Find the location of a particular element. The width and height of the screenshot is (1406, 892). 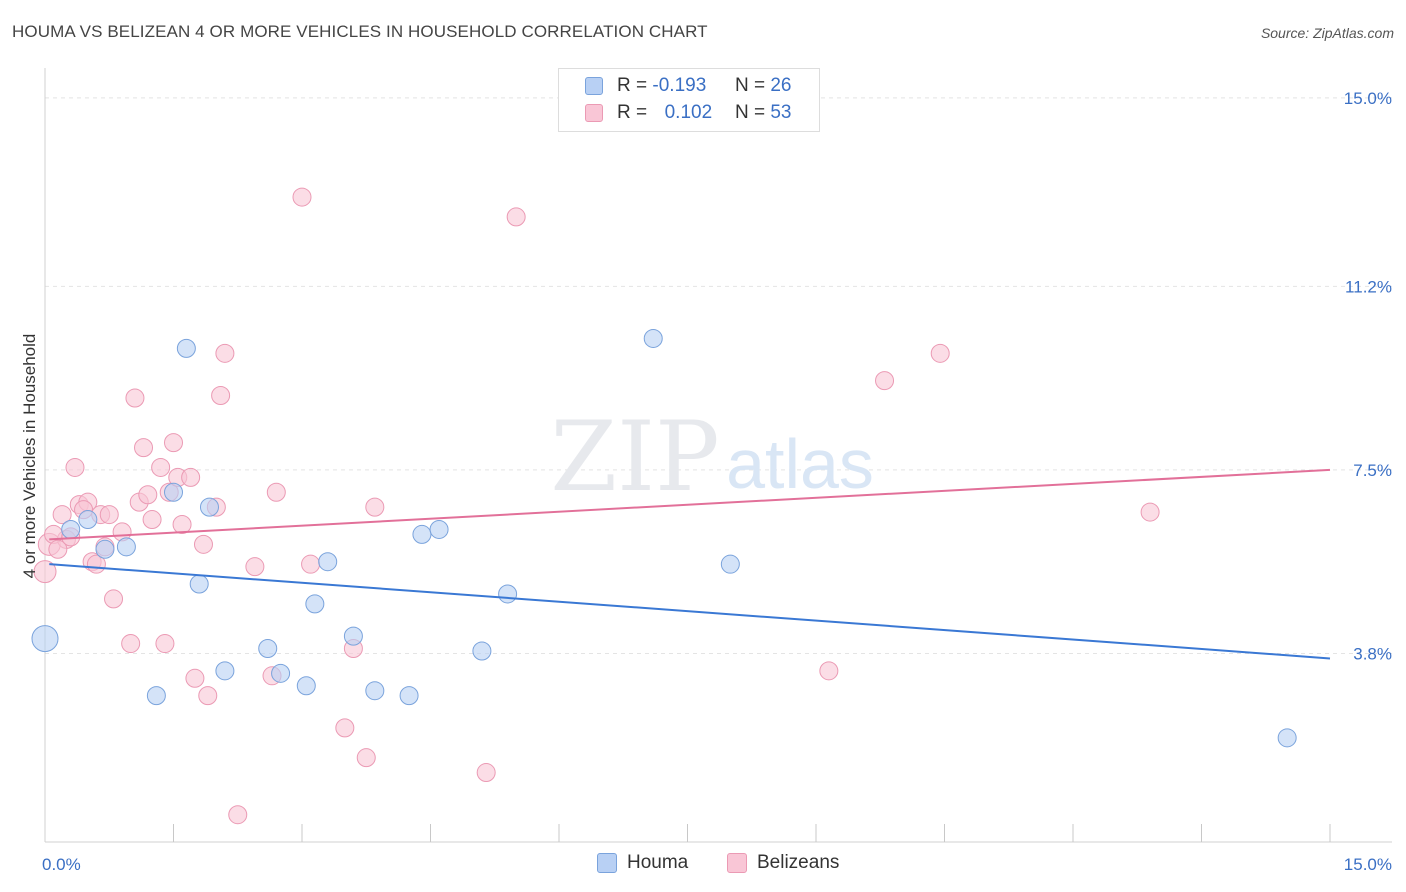

watermark: ZIP atlas is located at coordinates (712, 457).